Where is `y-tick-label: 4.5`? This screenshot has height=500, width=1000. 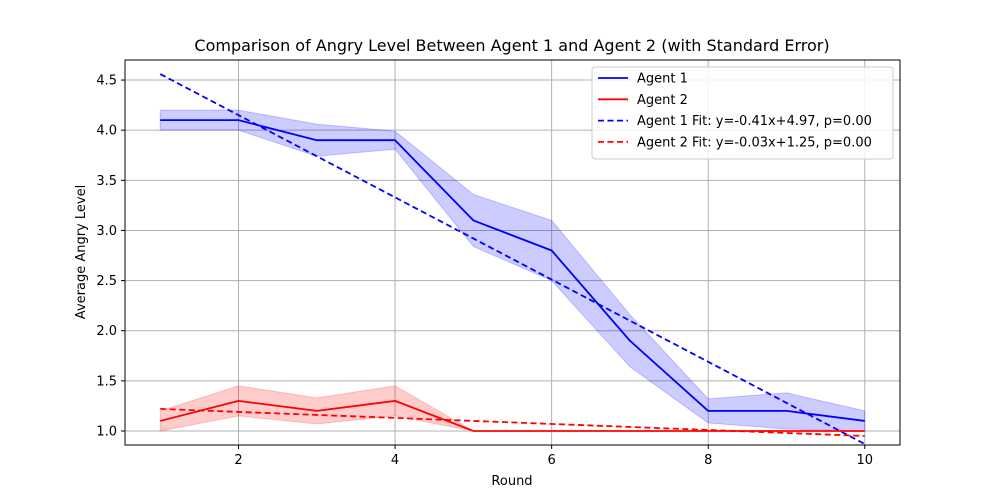 y-tick-label: 4.5 is located at coordinates (106, 81).